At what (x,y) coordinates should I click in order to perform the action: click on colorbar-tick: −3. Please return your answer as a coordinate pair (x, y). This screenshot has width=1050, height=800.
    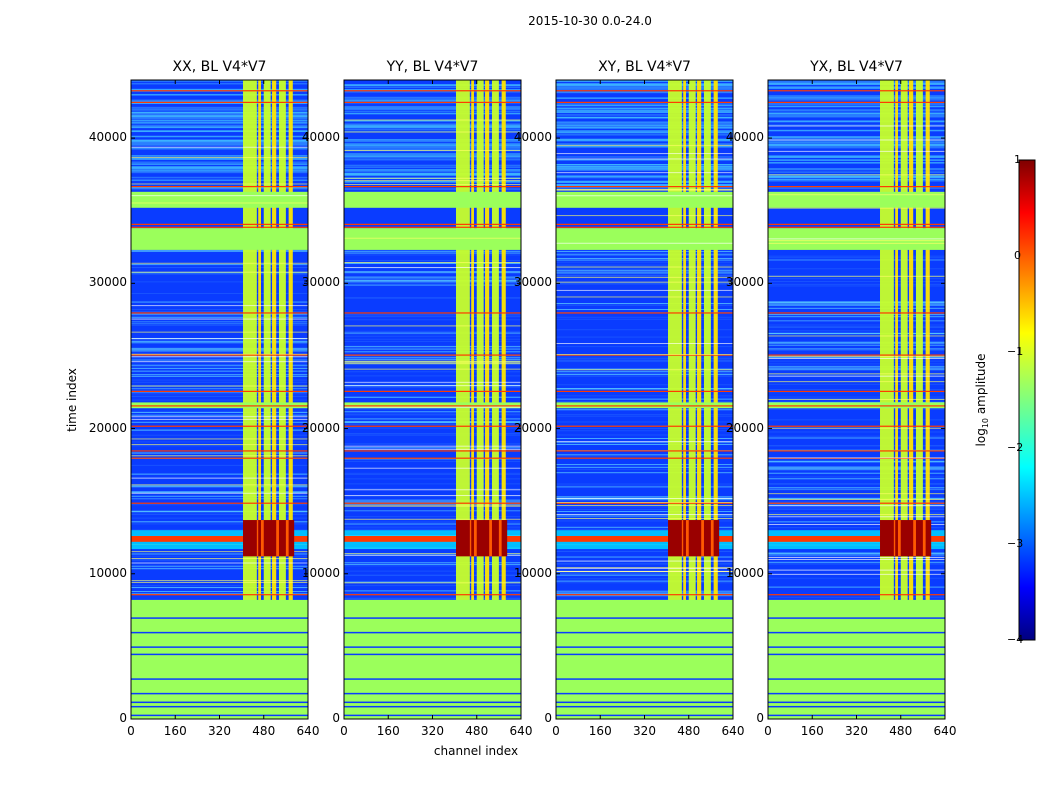
    Looking at the image, I should click on (1015, 543).